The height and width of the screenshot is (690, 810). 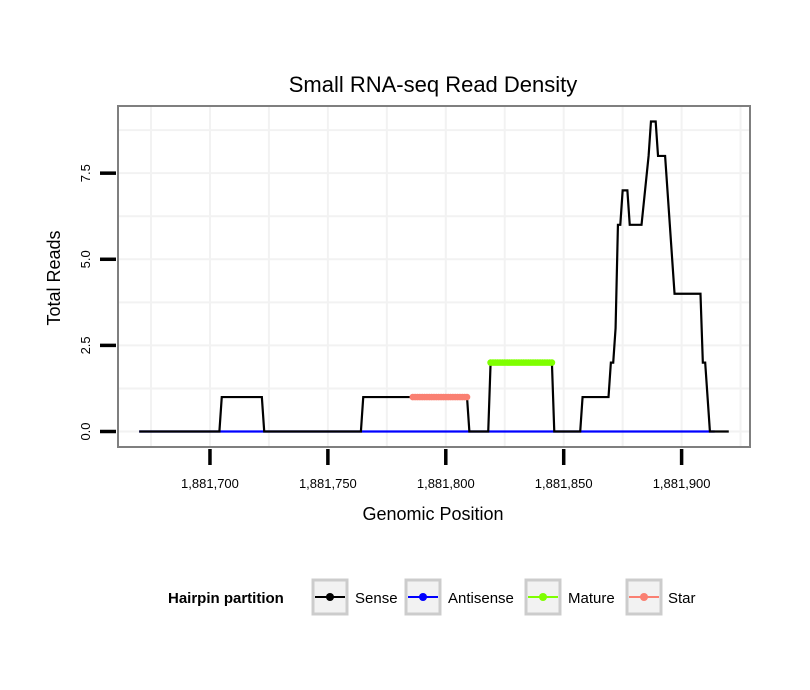 What do you see at coordinates (85, 431) in the screenshot?
I see `y-tick-label-0: 0.0` at bounding box center [85, 431].